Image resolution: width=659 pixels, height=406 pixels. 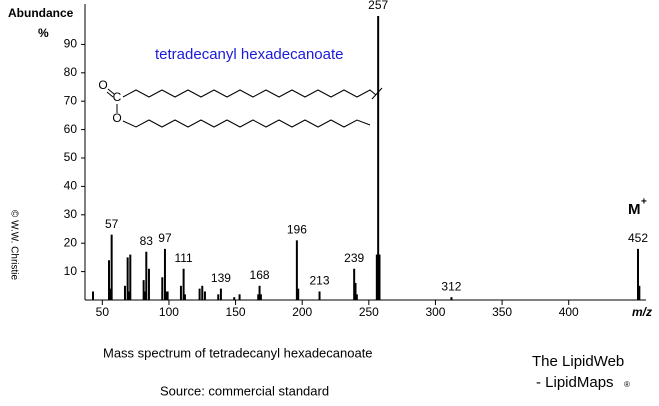 What do you see at coordinates (638, 238) in the screenshot?
I see `peak-label: 452` at bounding box center [638, 238].